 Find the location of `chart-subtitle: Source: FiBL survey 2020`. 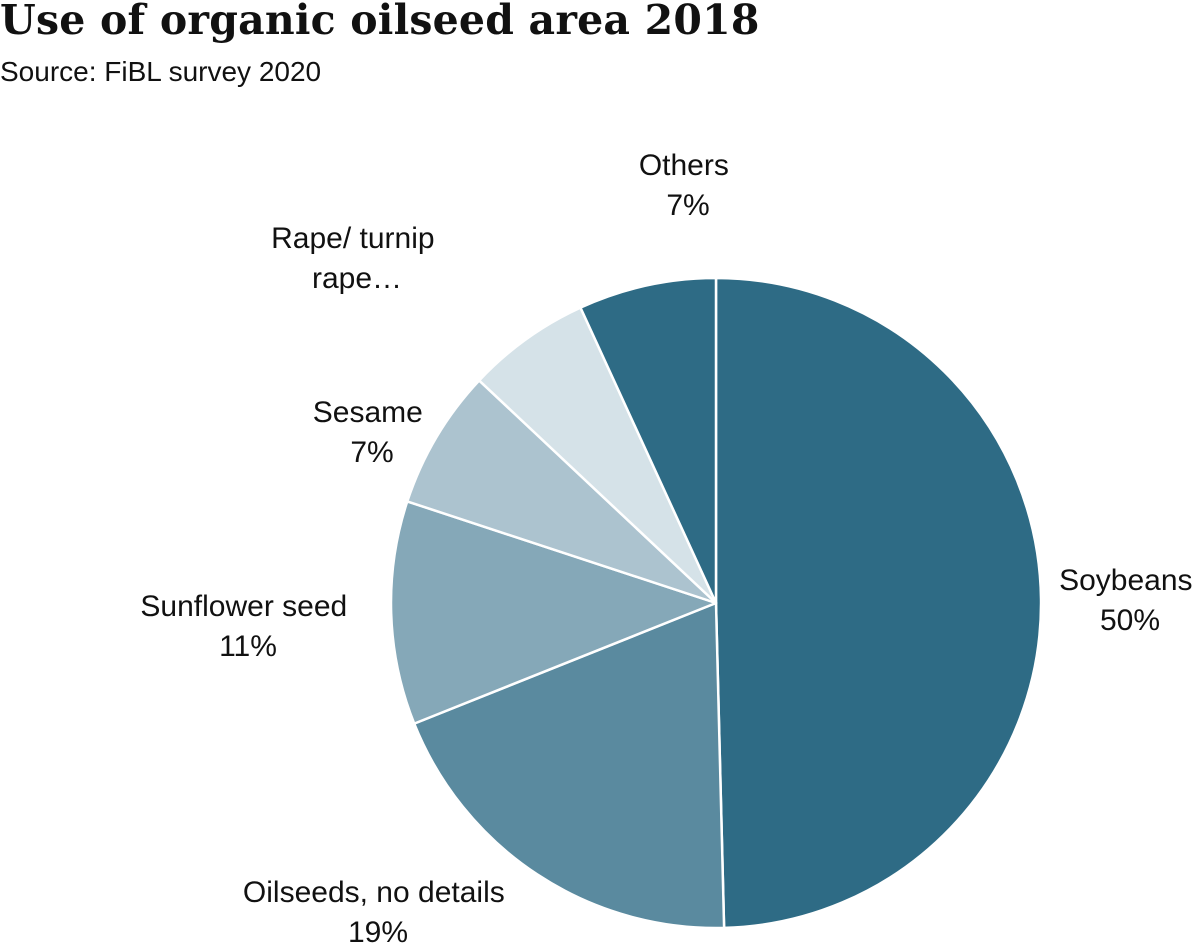

chart-subtitle: Source: FiBL survey 2020 is located at coordinates (161, 71).